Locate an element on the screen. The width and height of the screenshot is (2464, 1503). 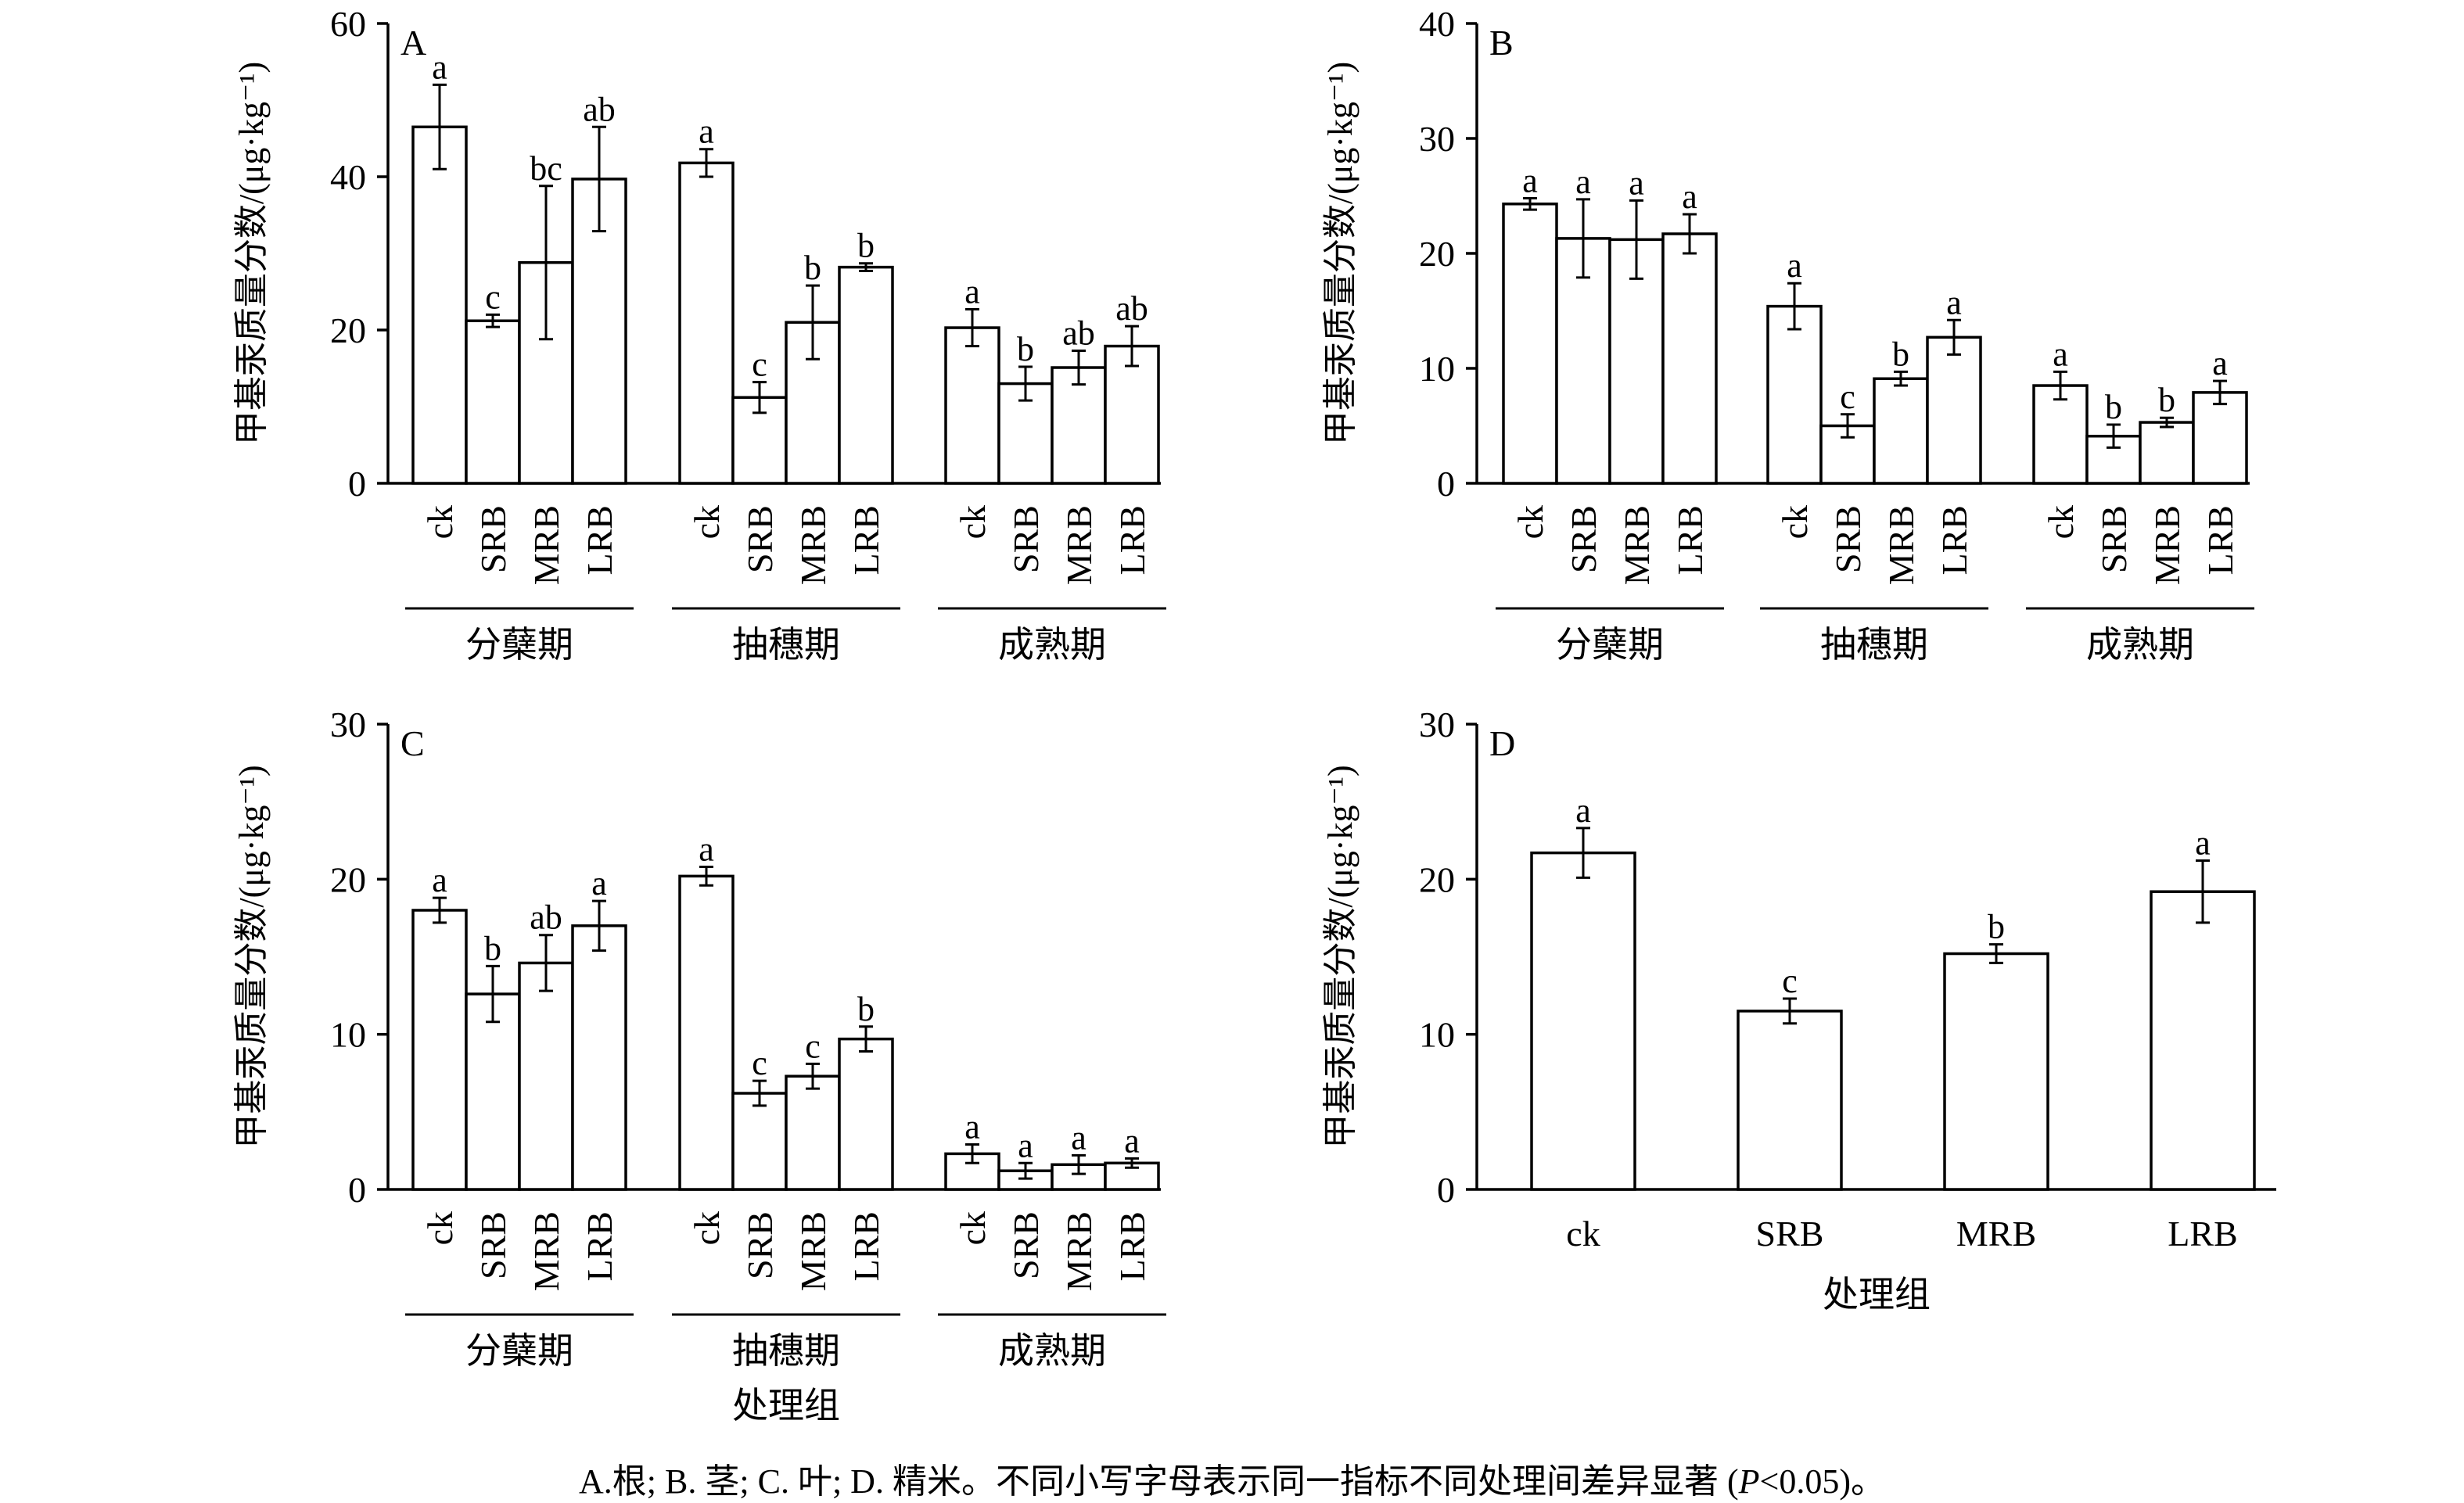
y-tick-label: 30 is located at coordinates (1437, 139).